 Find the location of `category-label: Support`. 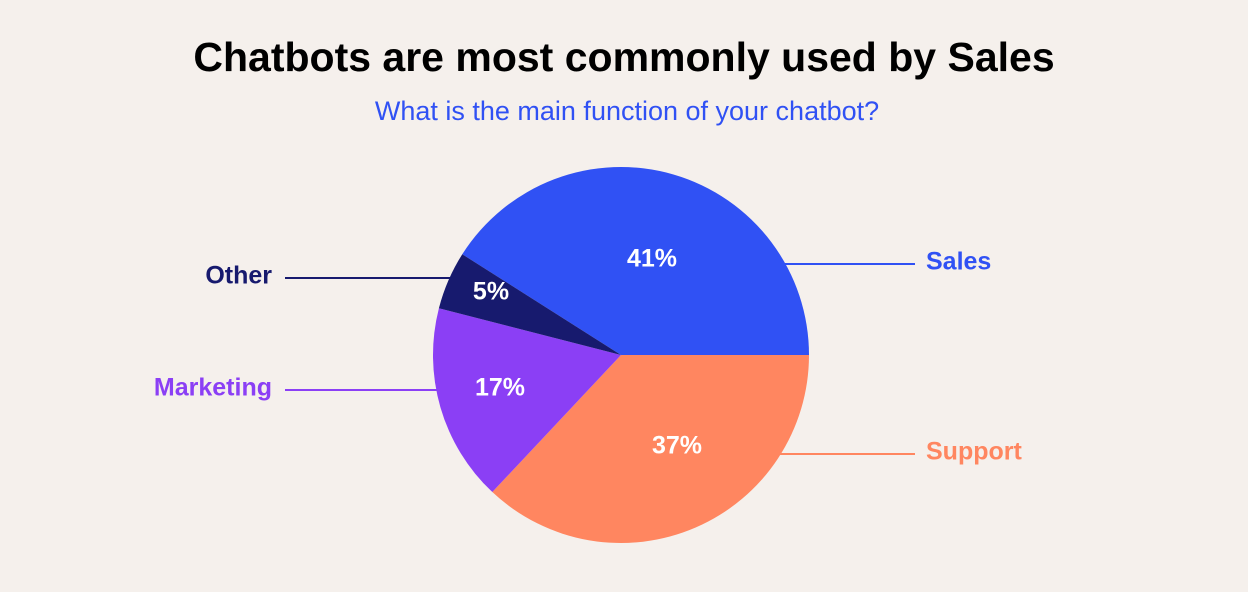

category-label: Support is located at coordinates (974, 452).